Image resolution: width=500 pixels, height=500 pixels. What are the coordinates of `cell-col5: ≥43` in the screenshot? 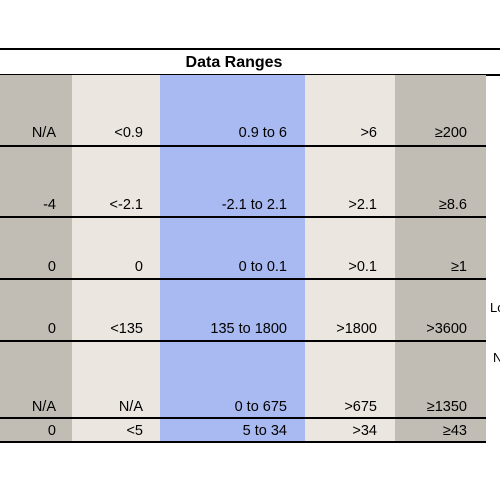 It's located at (454, 431).